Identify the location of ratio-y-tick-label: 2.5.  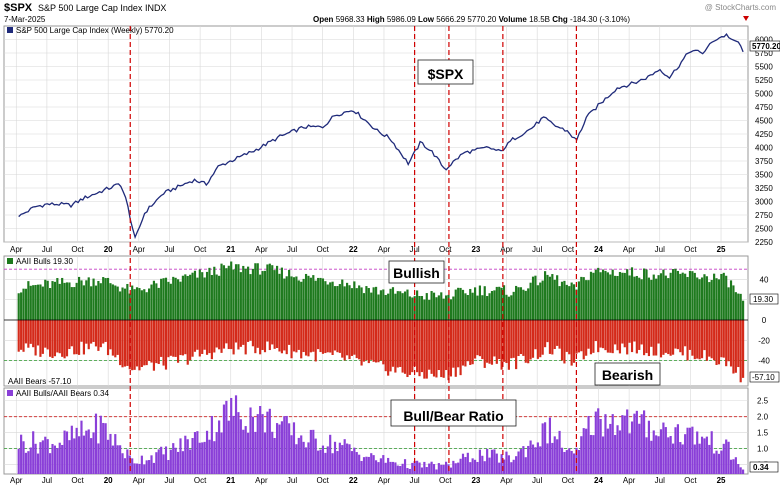
(763, 401).